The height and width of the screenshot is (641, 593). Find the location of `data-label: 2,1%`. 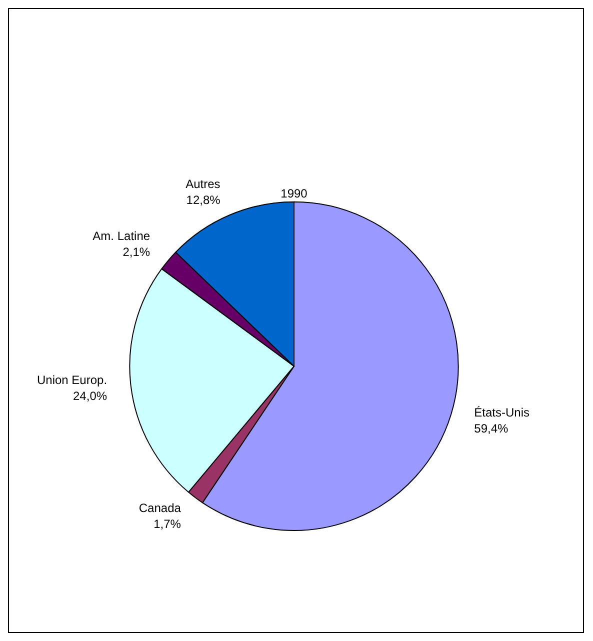

data-label: 2,1% is located at coordinates (136, 252).